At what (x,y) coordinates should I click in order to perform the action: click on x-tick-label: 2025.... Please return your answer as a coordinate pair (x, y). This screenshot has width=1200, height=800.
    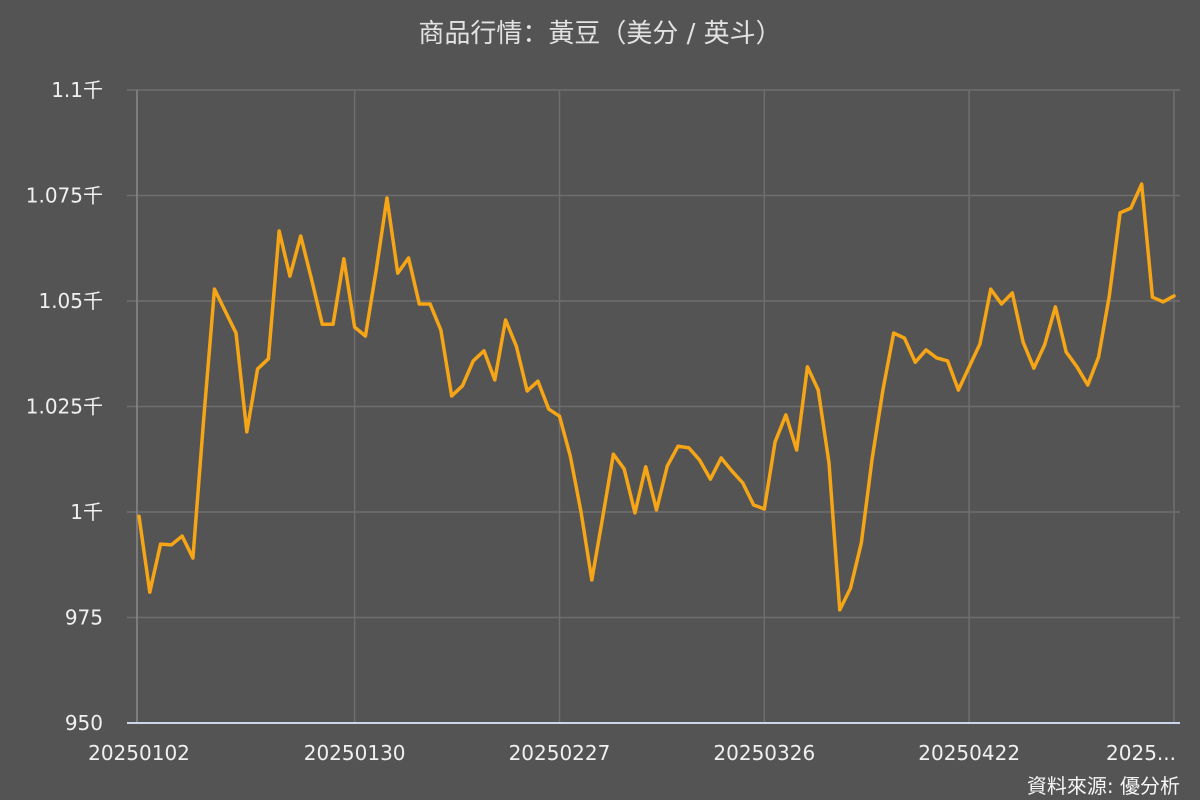
    Looking at the image, I should click on (1141, 753).